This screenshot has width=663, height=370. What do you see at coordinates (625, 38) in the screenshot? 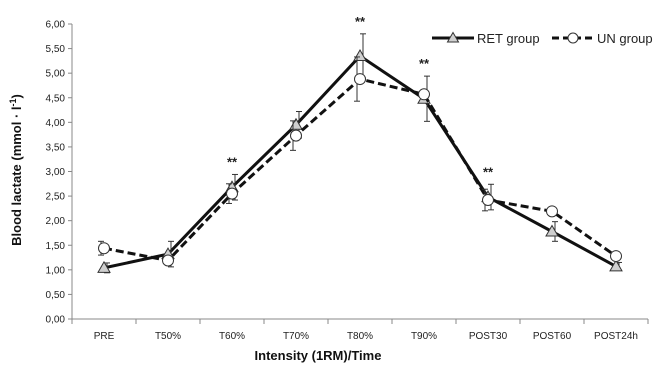
I see `legend-label-un: UN group` at bounding box center [625, 38].